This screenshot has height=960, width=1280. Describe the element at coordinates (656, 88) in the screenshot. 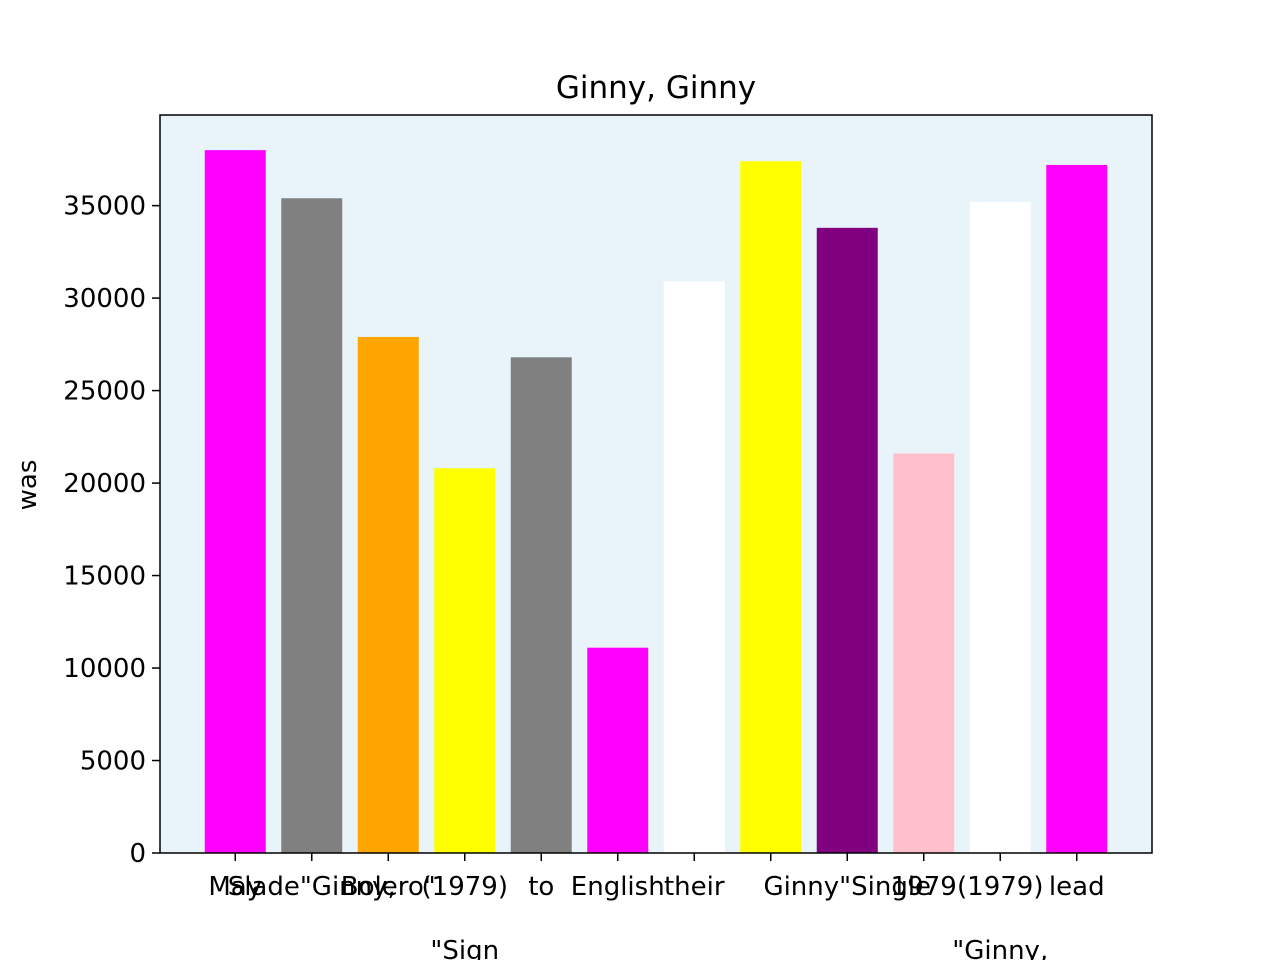

I see `chart-title: Ginny, Ginny` at that location.